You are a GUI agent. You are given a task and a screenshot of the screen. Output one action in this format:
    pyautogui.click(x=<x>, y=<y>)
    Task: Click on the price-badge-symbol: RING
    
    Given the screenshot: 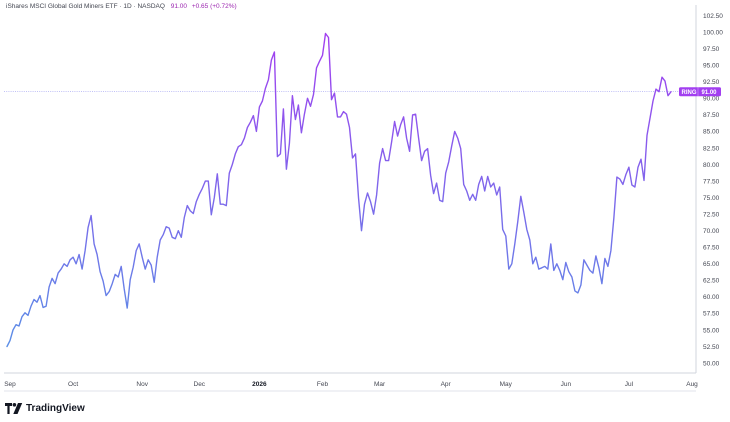 What is the action you would take?
    pyautogui.click(x=689, y=93)
    